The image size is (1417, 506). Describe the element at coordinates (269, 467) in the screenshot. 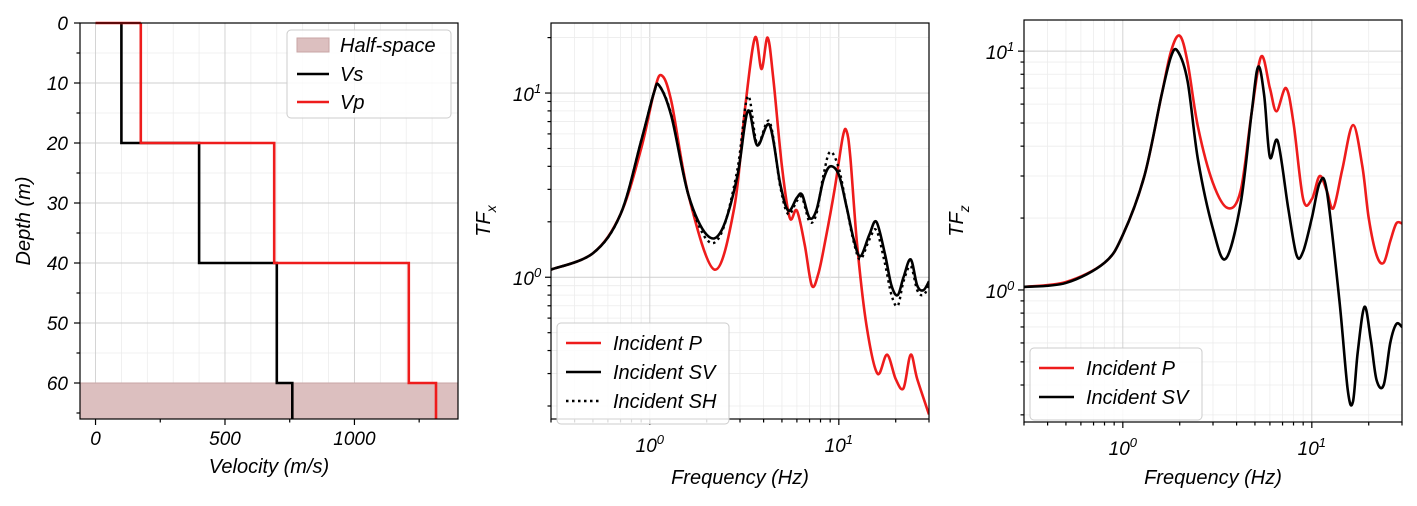

I see `x-axis-label: Velocity (m/s)` at that location.